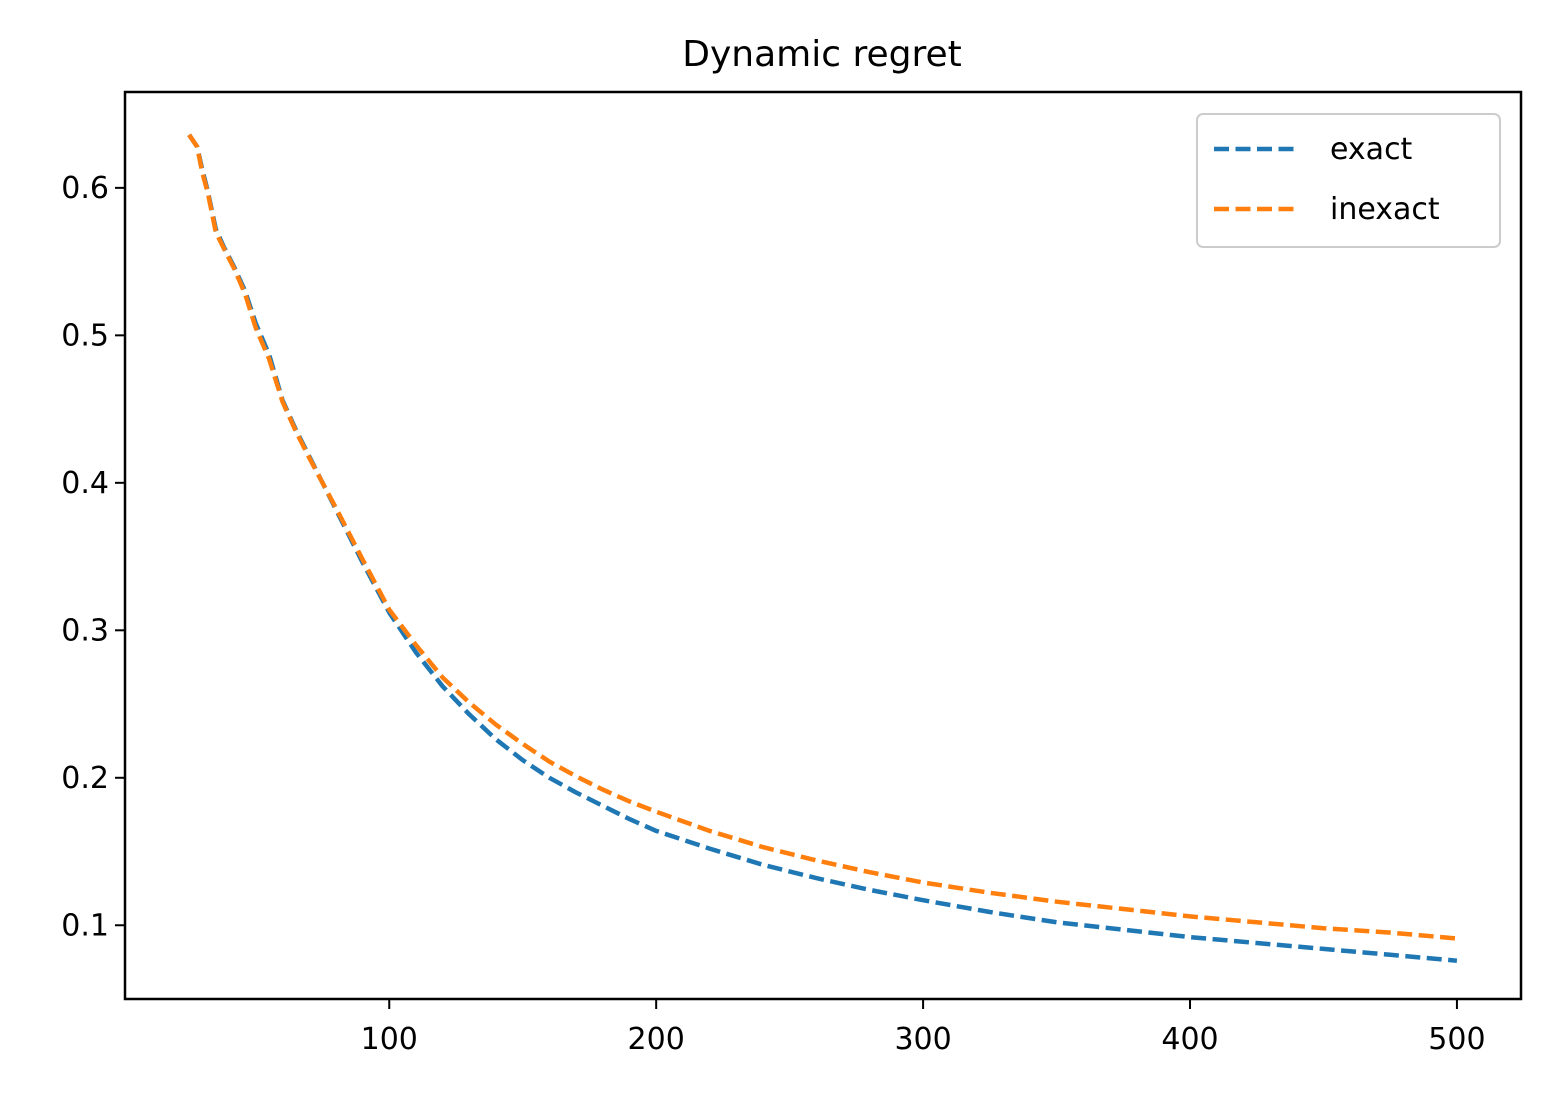 The width and height of the screenshot is (1550, 1098). Describe the element at coordinates (85, 925) in the screenshot. I see `y-tick-label: 0.1` at that location.